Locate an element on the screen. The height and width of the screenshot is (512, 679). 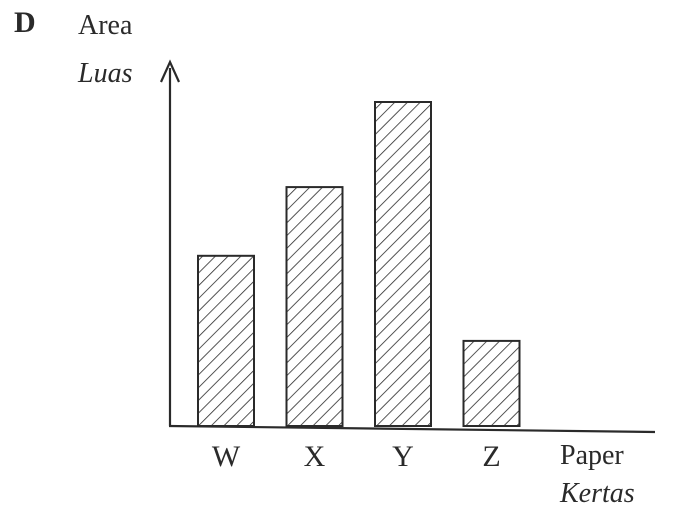
x-tick-label-z: Z is located at coordinates (491, 456).